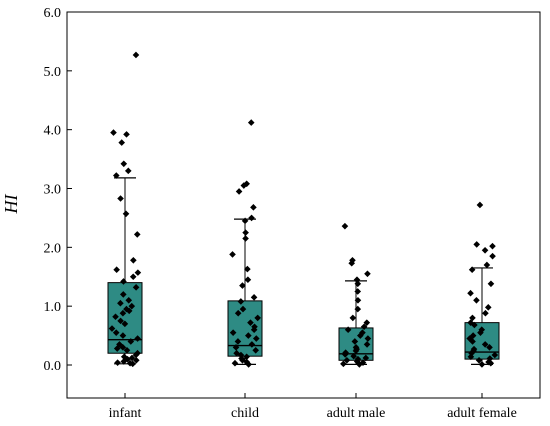  I want to click on points-child, so click(245, 243).